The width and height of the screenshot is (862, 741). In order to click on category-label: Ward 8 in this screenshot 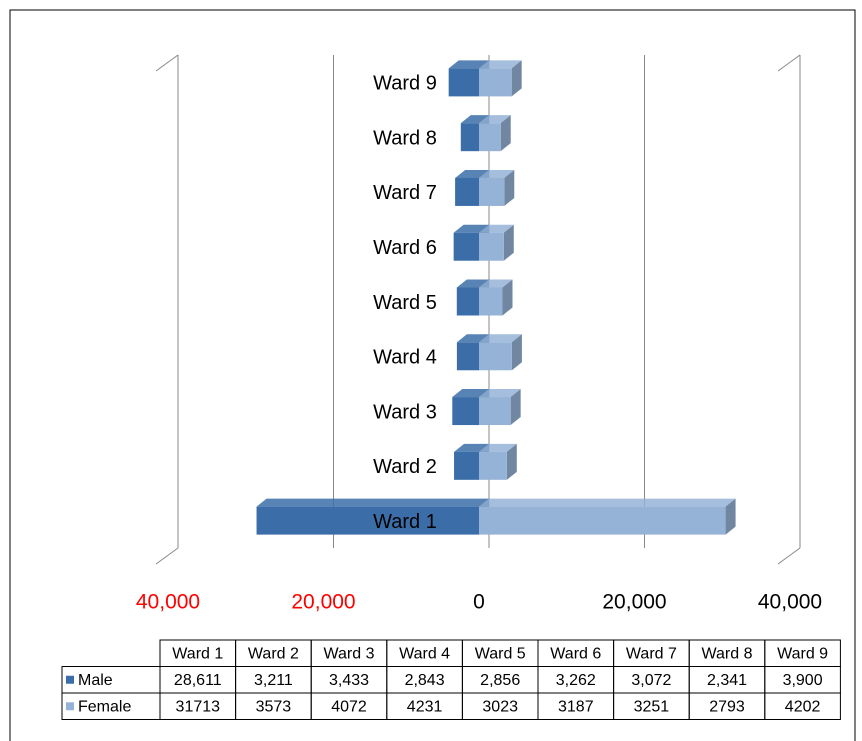, I will do `click(405, 138)`.